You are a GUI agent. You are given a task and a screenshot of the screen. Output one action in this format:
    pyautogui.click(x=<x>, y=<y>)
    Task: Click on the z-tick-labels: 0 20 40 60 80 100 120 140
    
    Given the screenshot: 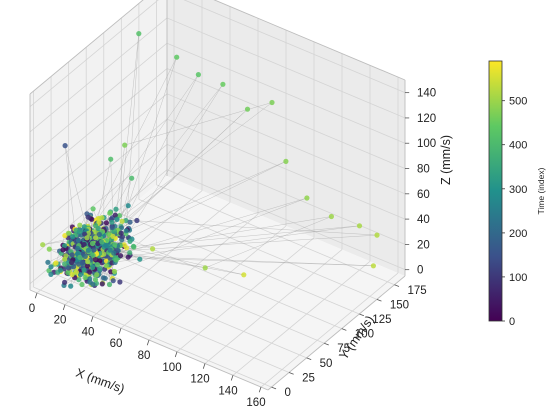 What is the action you would take?
    pyautogui.click(x=420, y=182)
    